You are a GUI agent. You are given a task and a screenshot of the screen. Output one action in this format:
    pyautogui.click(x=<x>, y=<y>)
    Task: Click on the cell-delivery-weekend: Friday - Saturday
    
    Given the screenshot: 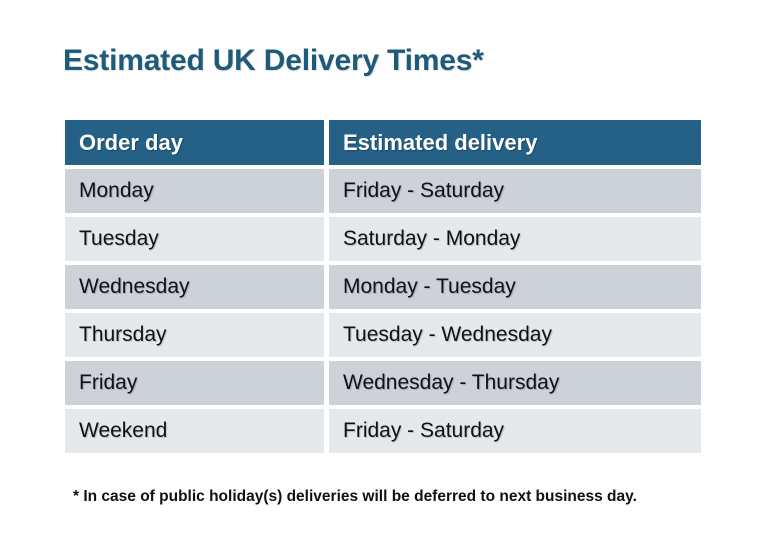 What is the action you would take?
    pyautogui.click(x=515, y=431)
    